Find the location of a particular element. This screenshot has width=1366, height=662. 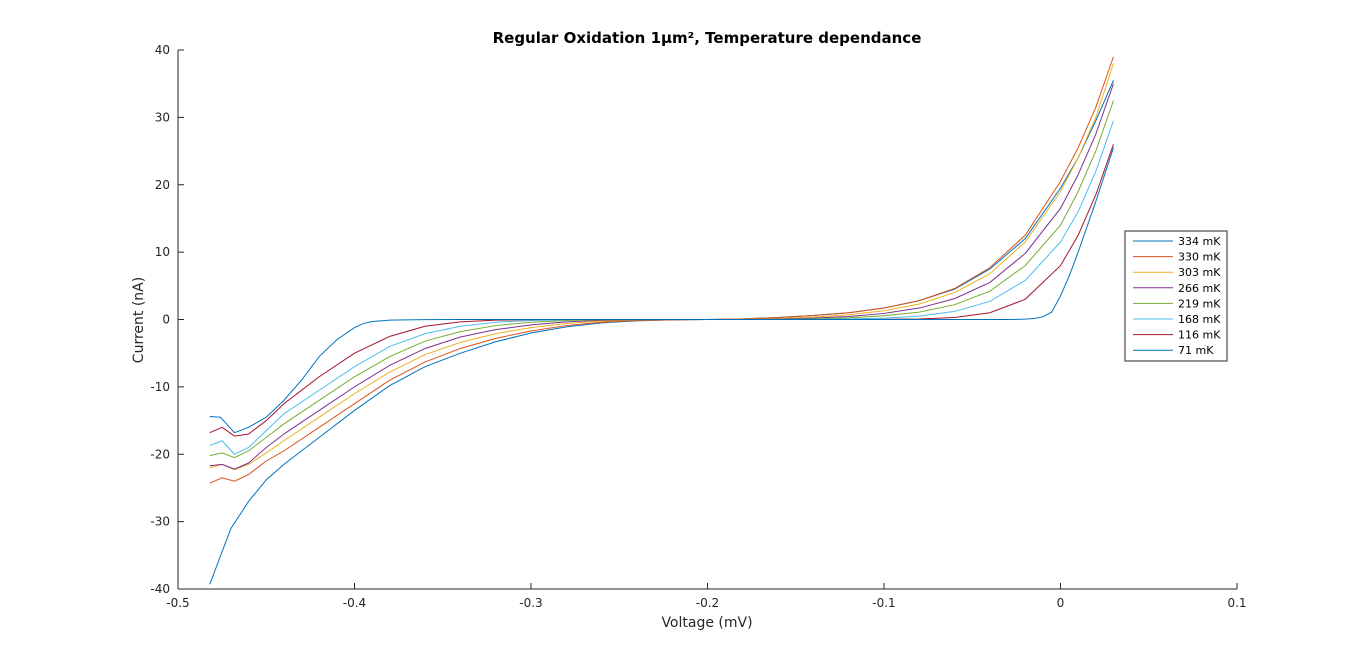

x-tick-label: -0.4 is located at coordinates (354, 603).